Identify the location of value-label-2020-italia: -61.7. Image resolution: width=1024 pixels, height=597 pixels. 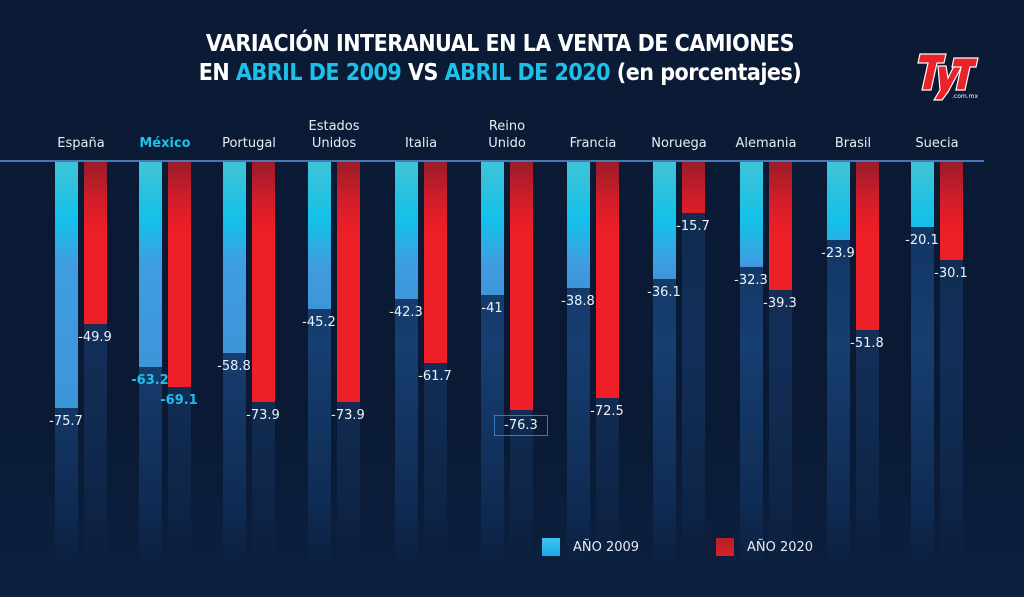
(435, 376).